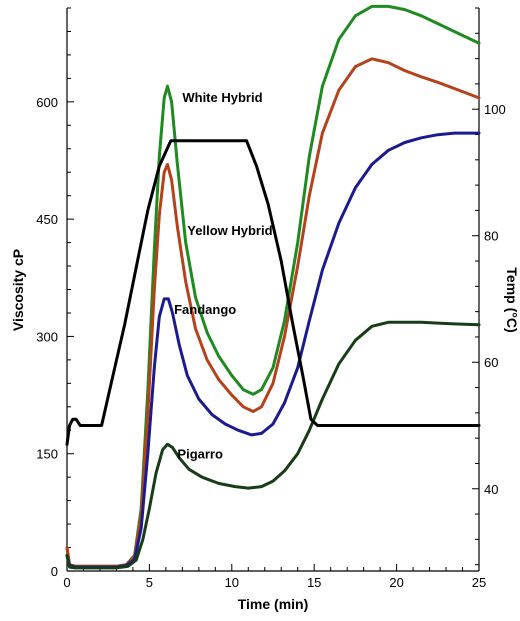  Describe the element at coordinates (54, 571) in the screenshot. I see `left-tick-label: 0` at that location.